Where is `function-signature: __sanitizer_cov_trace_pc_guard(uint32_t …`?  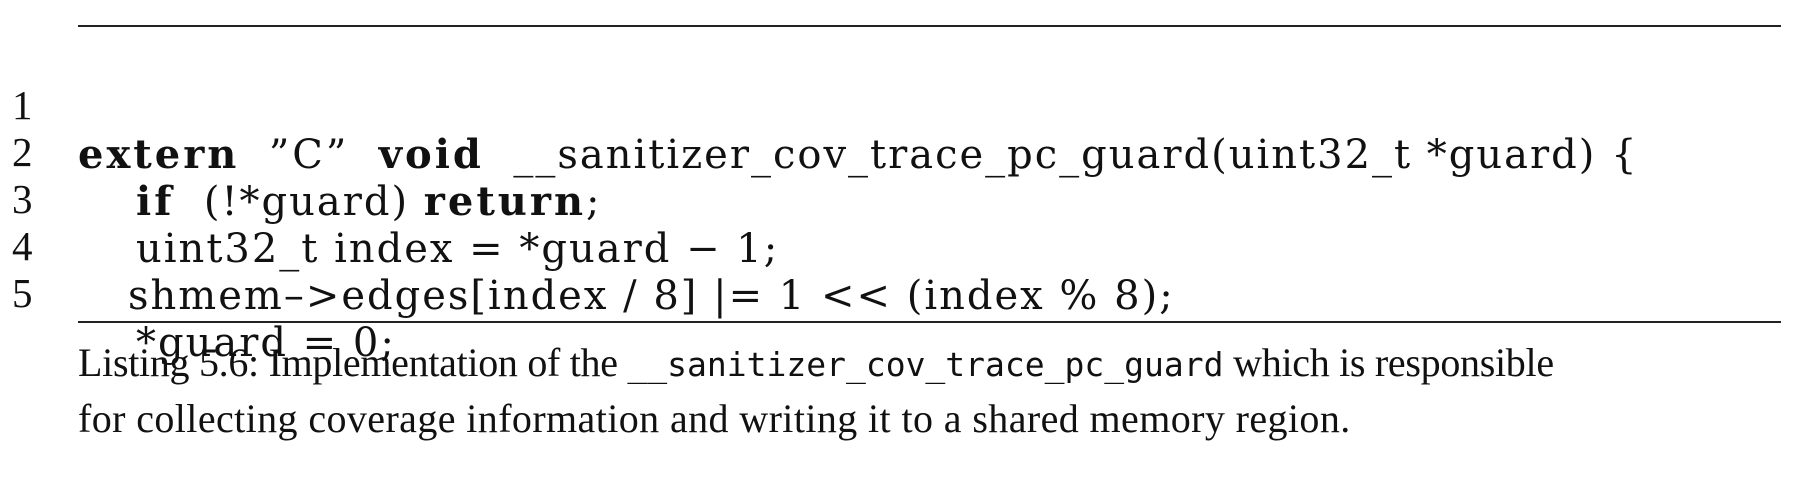 function-signature: __sanitizer_cov_trace_pc_guard(uint32_t … is located at coordinates (1076, 155).